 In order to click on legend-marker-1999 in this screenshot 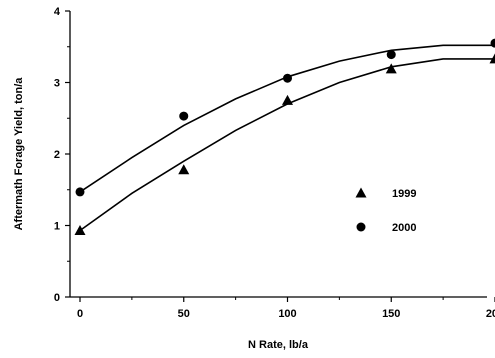, I will do `click(361, 192)`.